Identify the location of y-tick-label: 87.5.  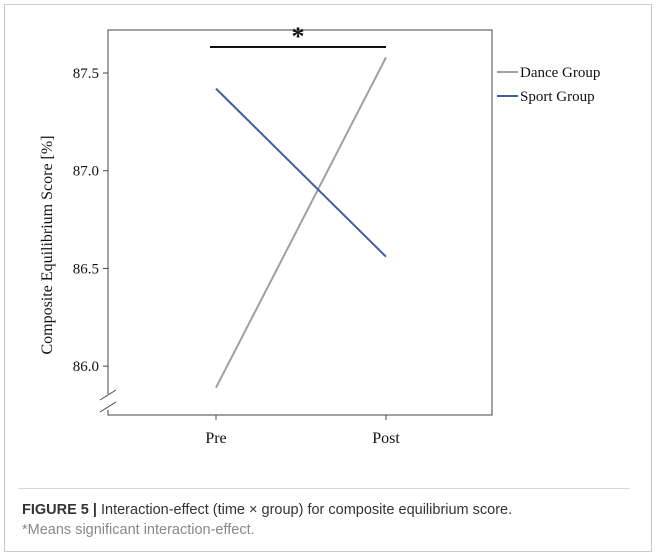
(86, 74).